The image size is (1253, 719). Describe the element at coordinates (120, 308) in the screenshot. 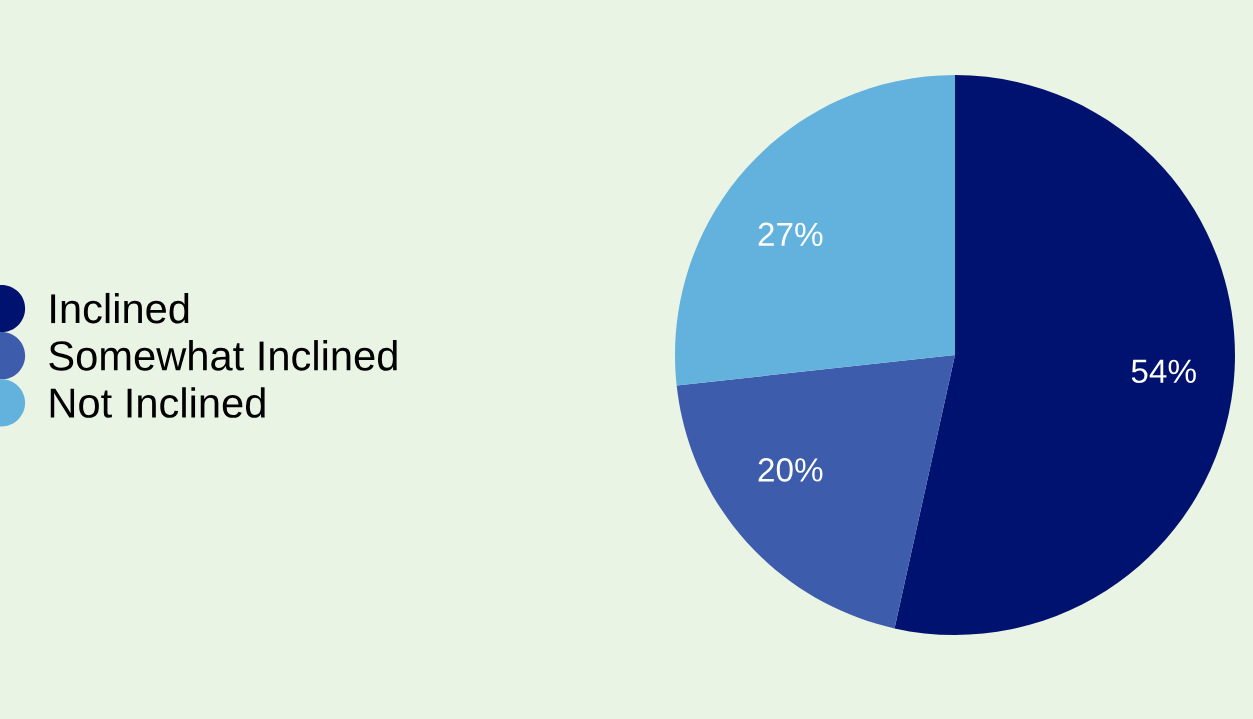

I see `legend-label: Inclined` at that location.